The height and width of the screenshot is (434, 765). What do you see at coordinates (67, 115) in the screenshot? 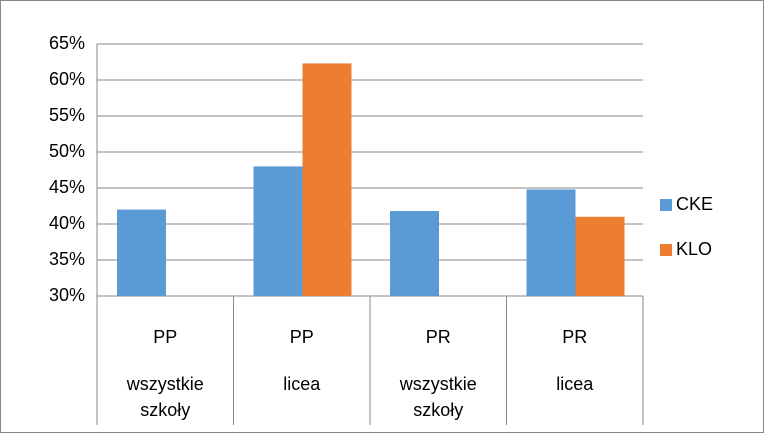
I see `y-tick-label: 55%` at bounding box center [67, 115].